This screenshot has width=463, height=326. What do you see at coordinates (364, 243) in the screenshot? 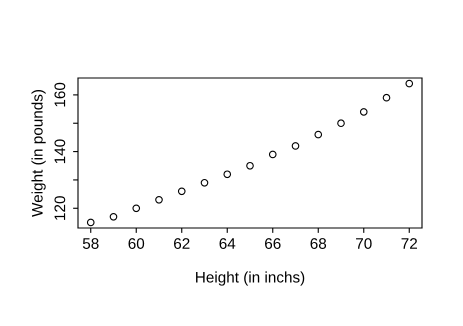
I see `x-tick-label: 70` at bounding box center [364, 243].